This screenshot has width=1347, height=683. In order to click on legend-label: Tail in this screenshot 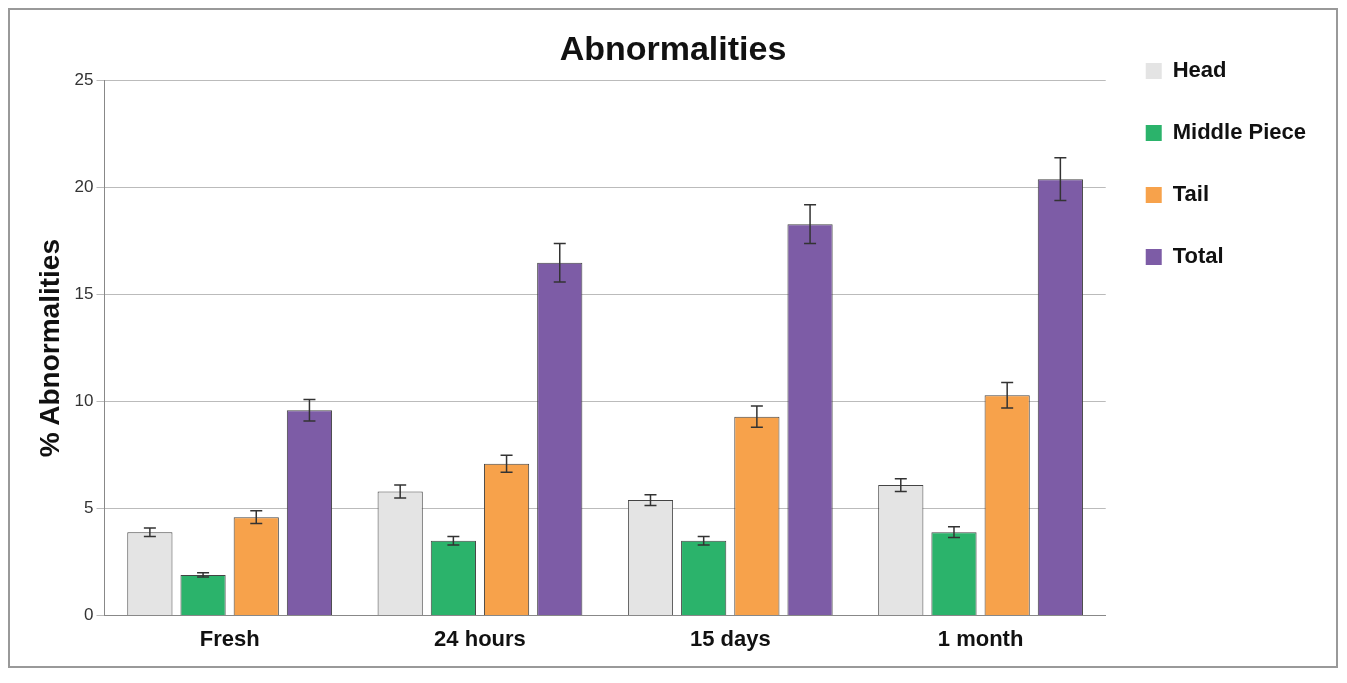, I will do `click(1190, 194)`.